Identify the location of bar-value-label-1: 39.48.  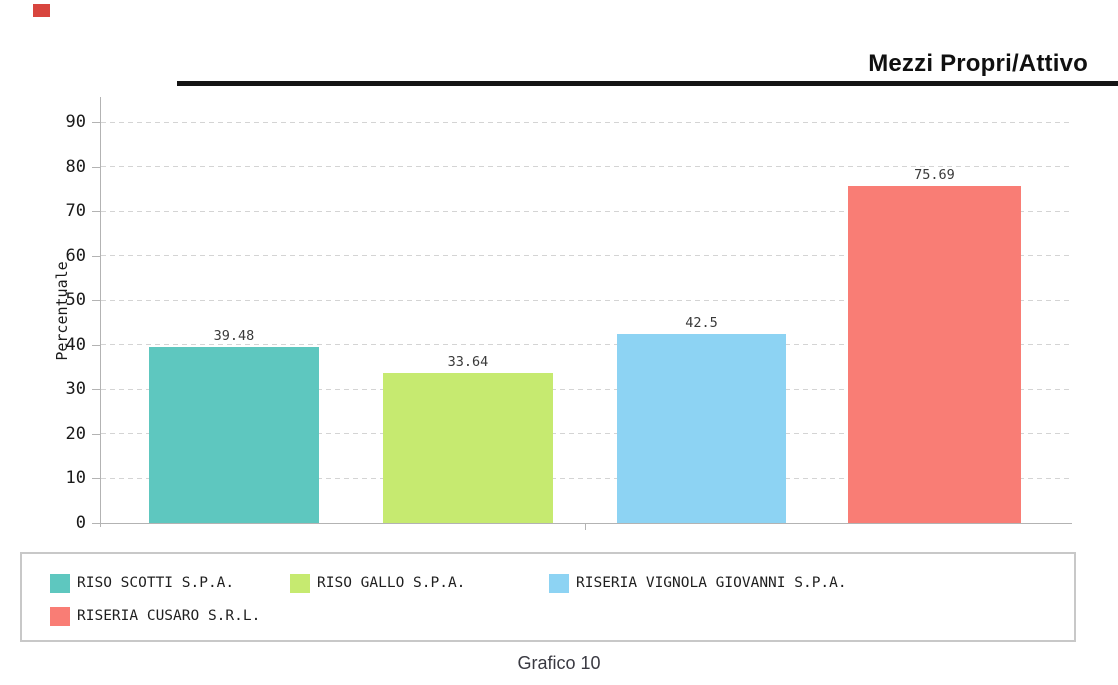
(234, 336).